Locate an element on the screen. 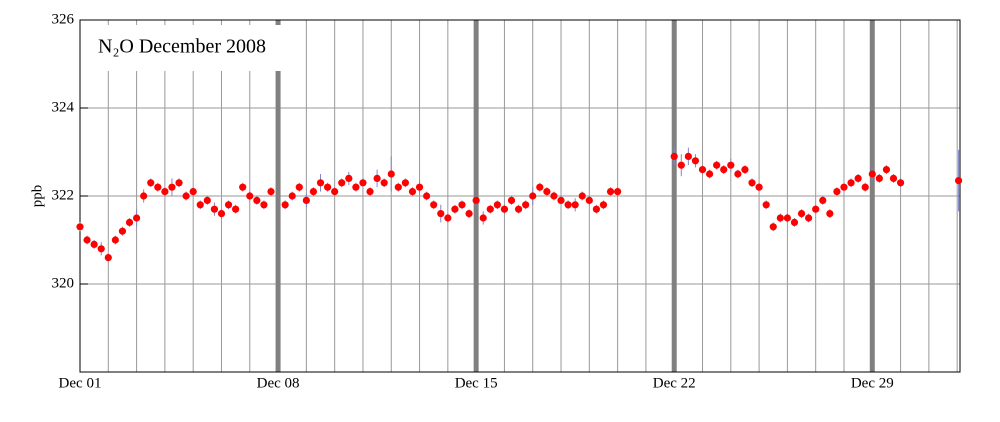  y-tick-label: 320 is located at coordinates (63, 283).